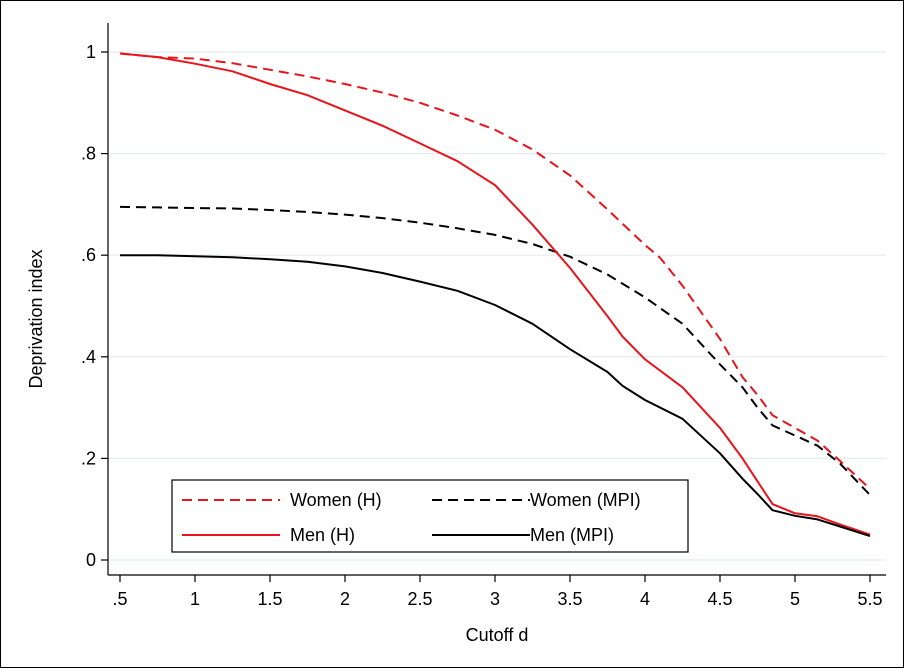 The height and width of the screenshot is (668, 904). What do you see at coordinates (585, 500) in the screenshot?
I see `legend-label: Women (MPI)` at bounding box center [585, 500].